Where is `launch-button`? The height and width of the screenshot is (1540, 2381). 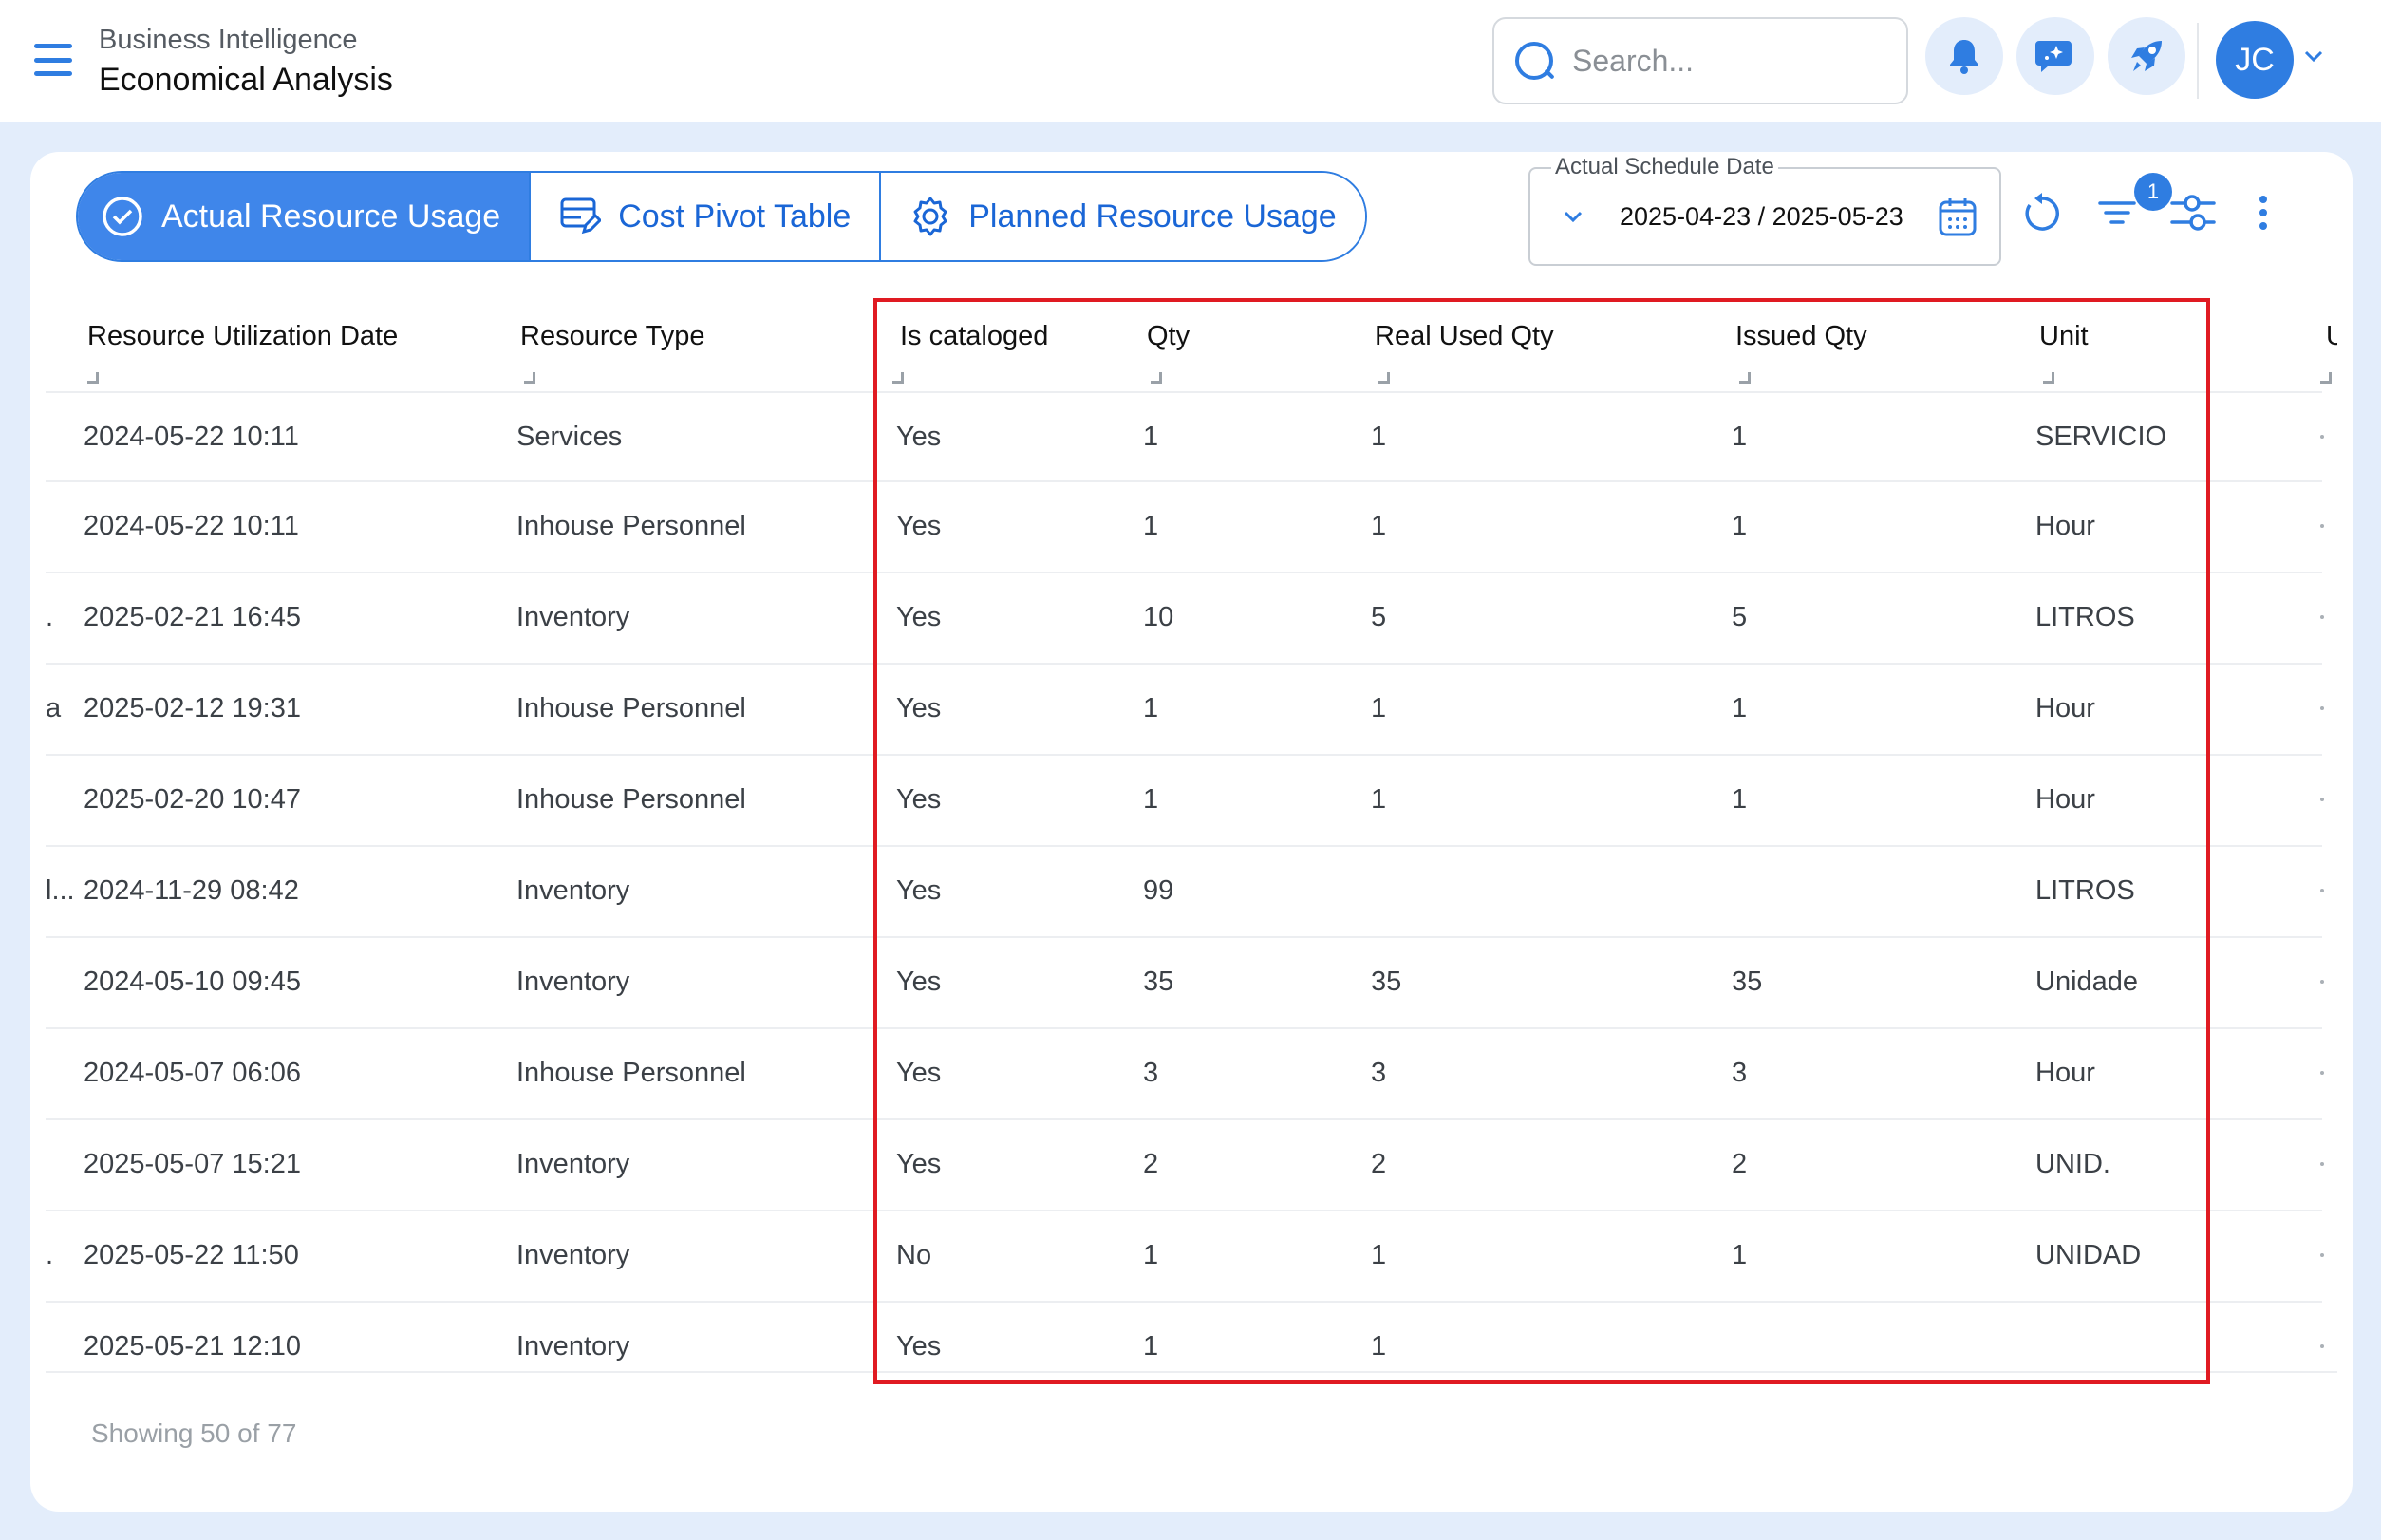 launch-button is located at coordinates (2146, 56).